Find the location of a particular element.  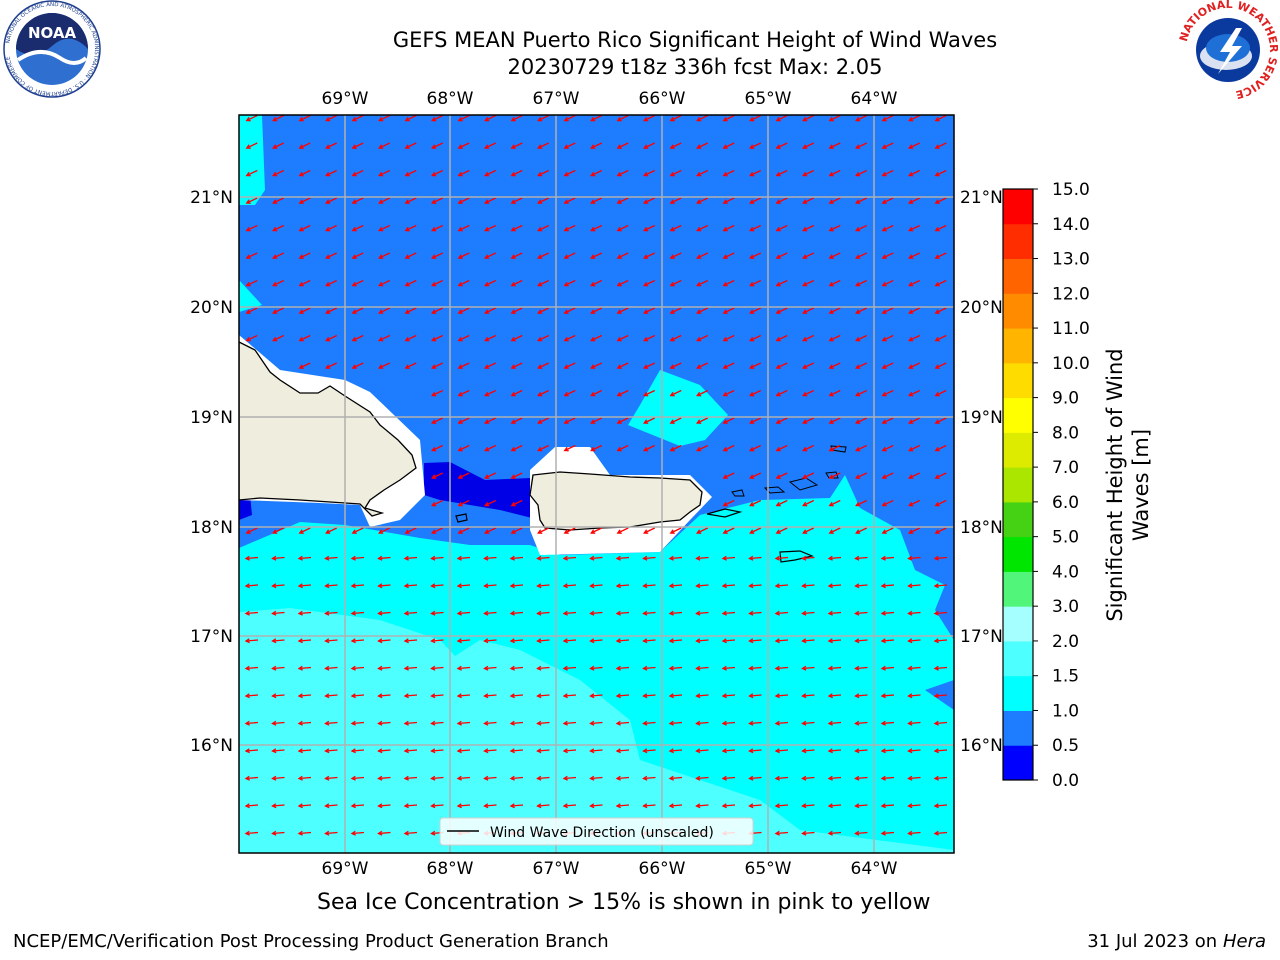

wave-field-low is located at coordinates (478, 490).